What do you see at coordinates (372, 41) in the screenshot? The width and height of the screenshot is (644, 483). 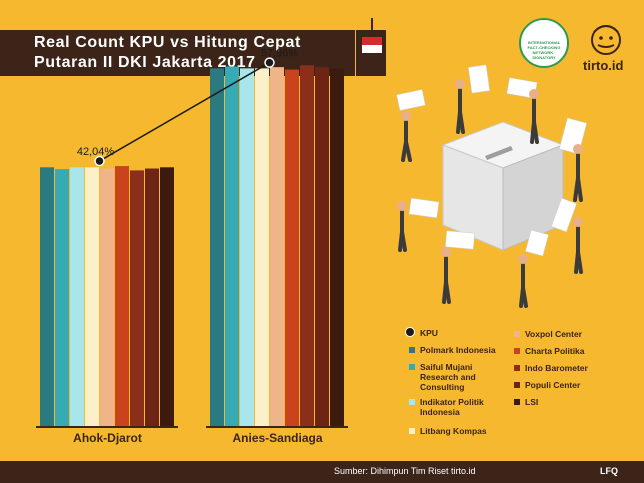 I see `flag-red-stripe` at bounding box center [372, 41].